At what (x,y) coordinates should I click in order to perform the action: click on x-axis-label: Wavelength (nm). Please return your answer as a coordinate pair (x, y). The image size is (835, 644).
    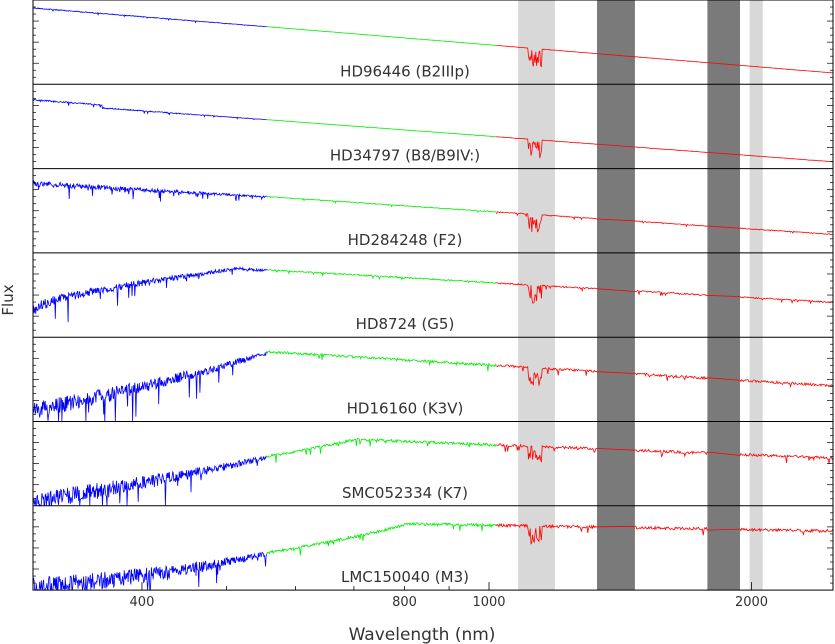
    Looking at the image, I should click on (422, 634).